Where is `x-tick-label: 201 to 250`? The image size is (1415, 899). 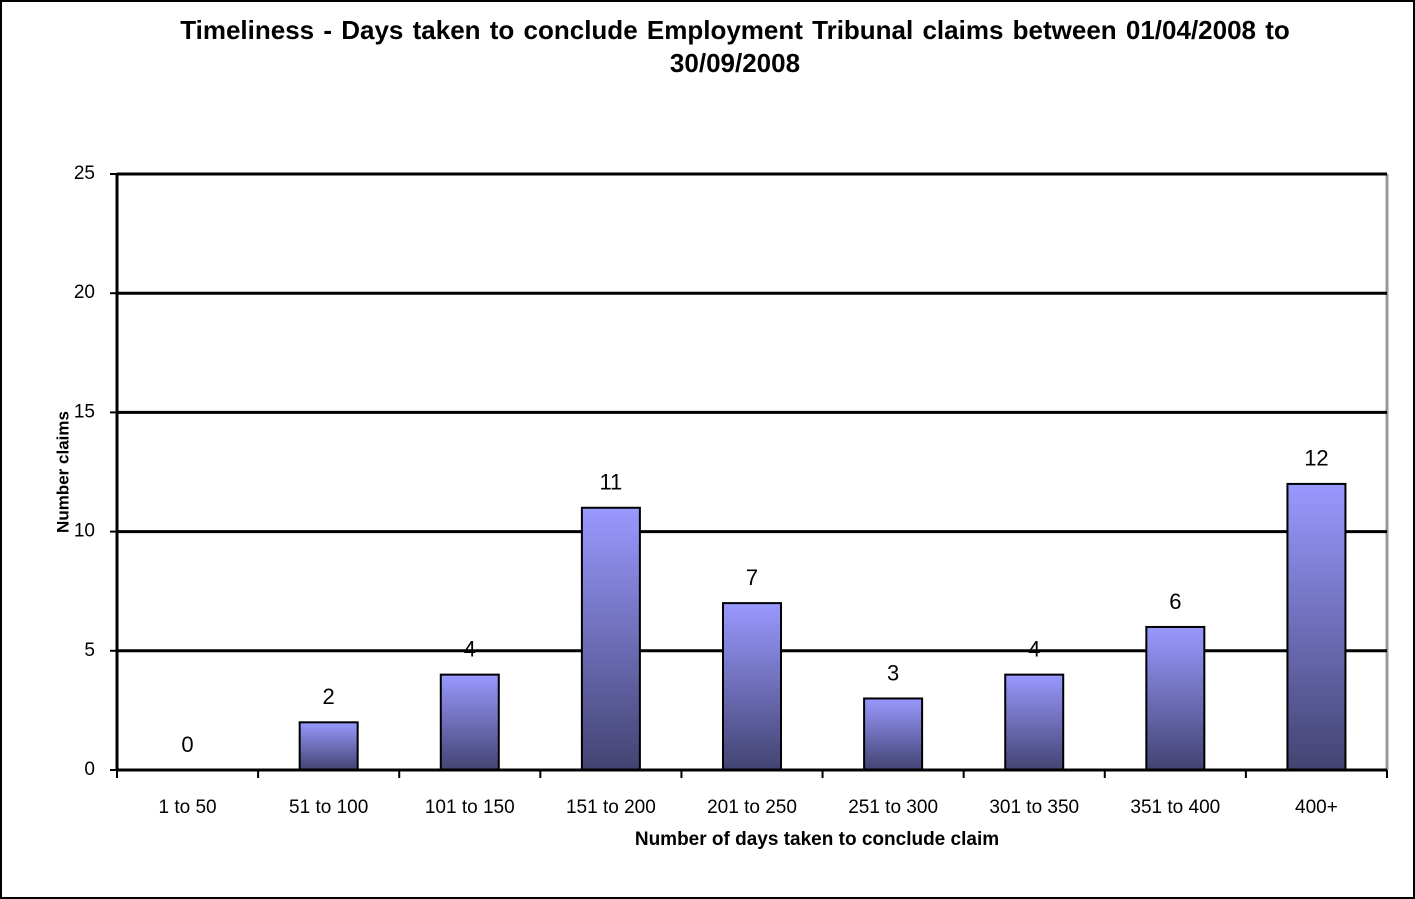 x-tick-label: 201 to 250 is located at coordinates (752, 807).